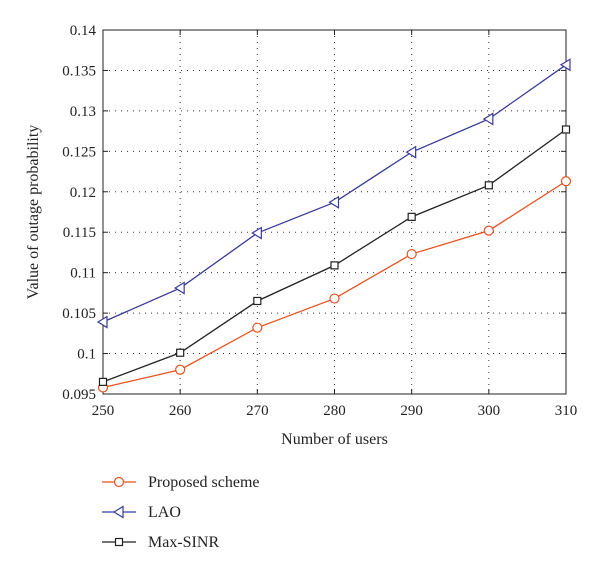  Describe the element at coordinates (141, 512) in the screenshot. I see `legend-item: LAO` at that location.